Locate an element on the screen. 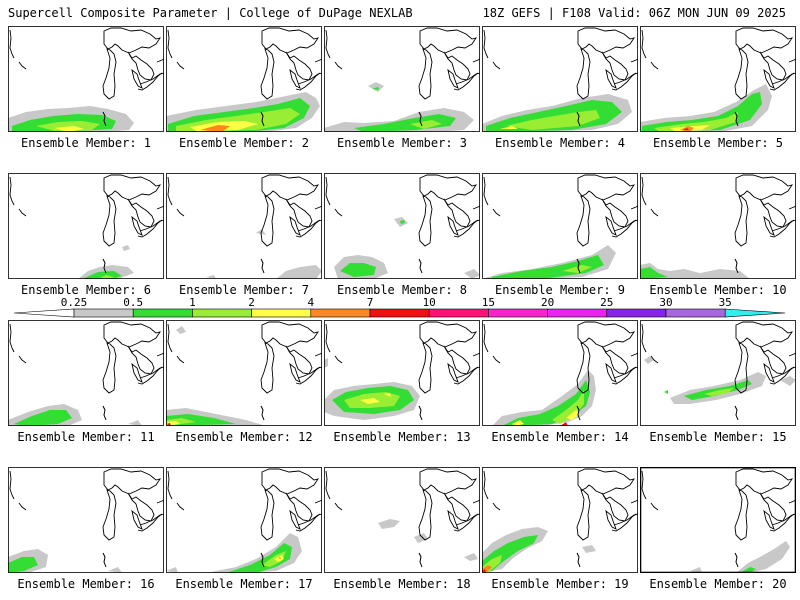 This screenshot has width=800, height=600. ensemble-member-panel: Ensemble Member: 20 is located at coordinates (718, 529).